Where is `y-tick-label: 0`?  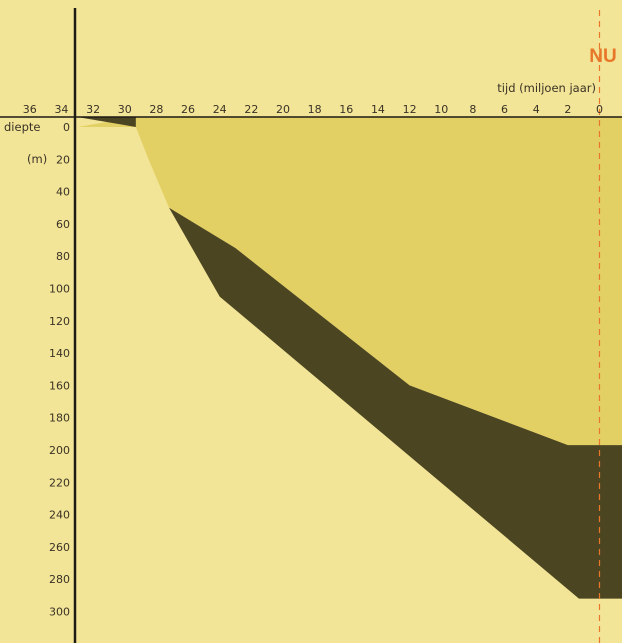 y-tick-label: 0 is located at coordinates (66, 127).